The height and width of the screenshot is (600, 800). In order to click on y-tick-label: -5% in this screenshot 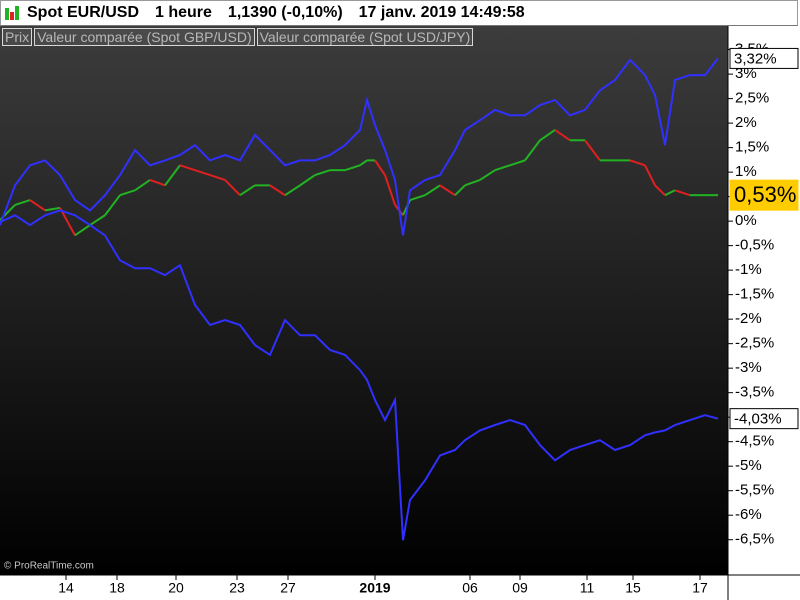, I will do `click(748, 465)`.